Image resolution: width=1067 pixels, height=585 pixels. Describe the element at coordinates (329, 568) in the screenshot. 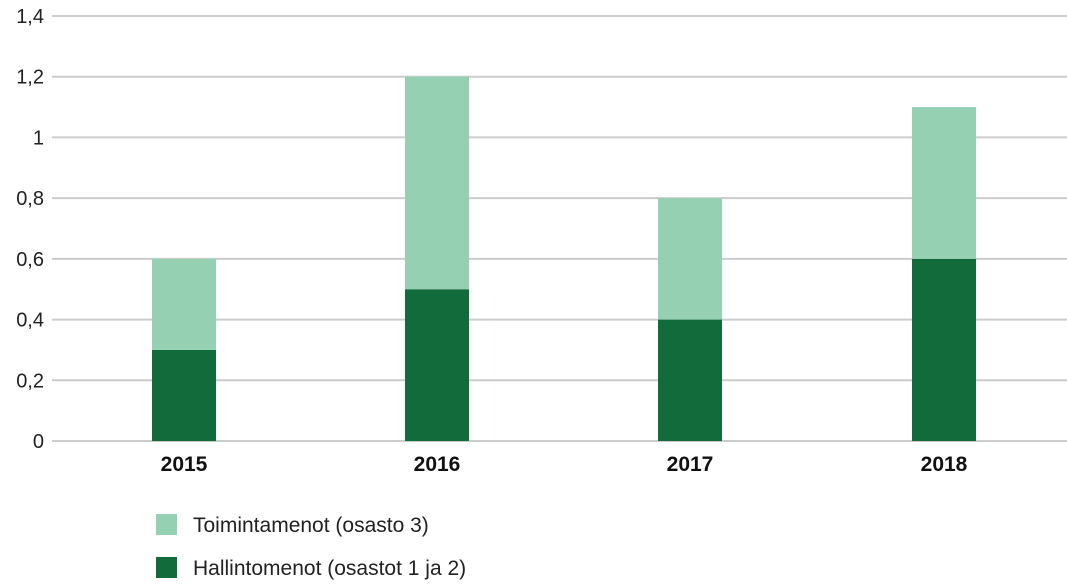

I see `legend-label: Hallintomenot (osastot 1 ja 2)` at that location.